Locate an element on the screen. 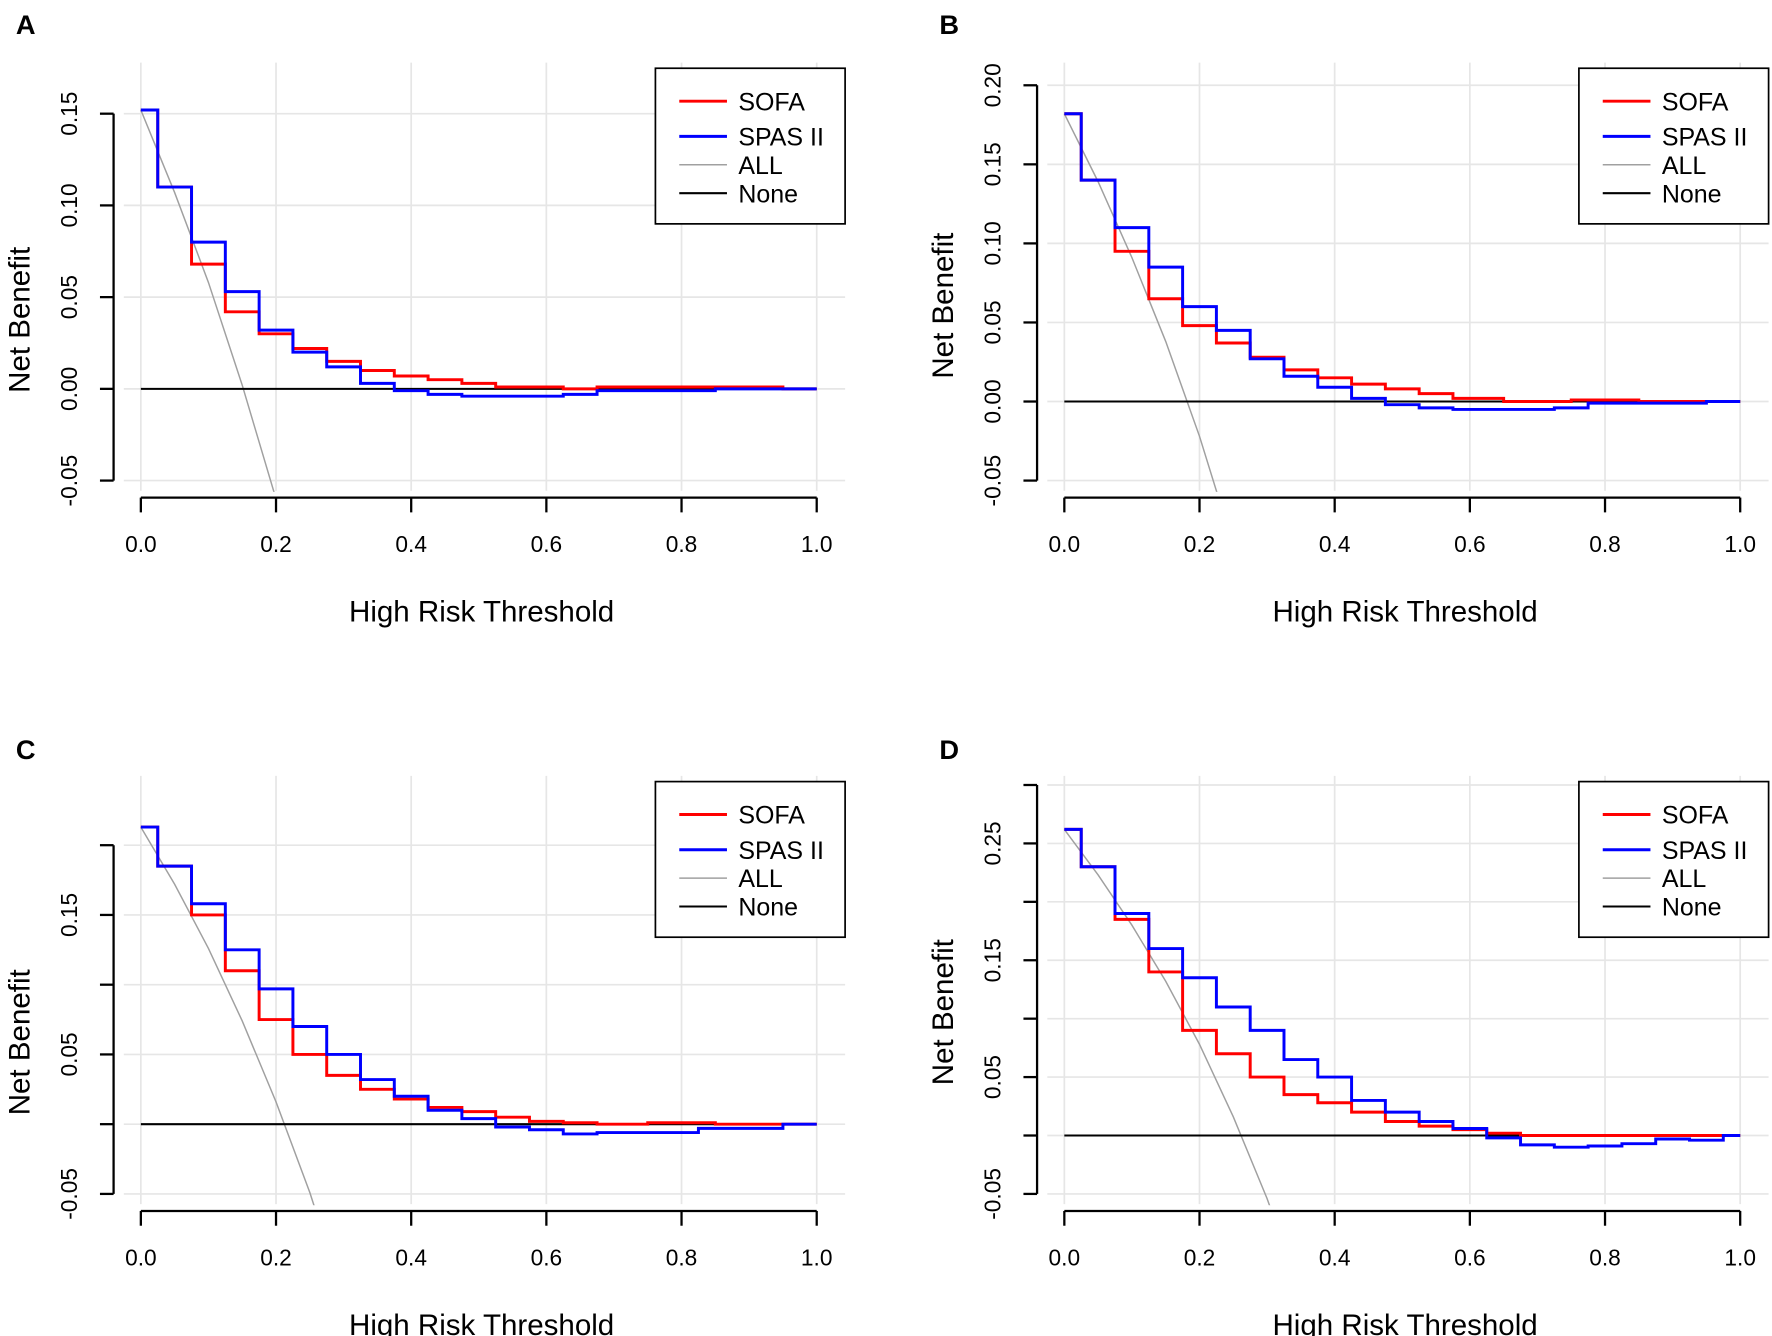 Image resolution: width=1772 pixels, height=1336 pixels. panel-label: B is located at coordinates (949, 24).